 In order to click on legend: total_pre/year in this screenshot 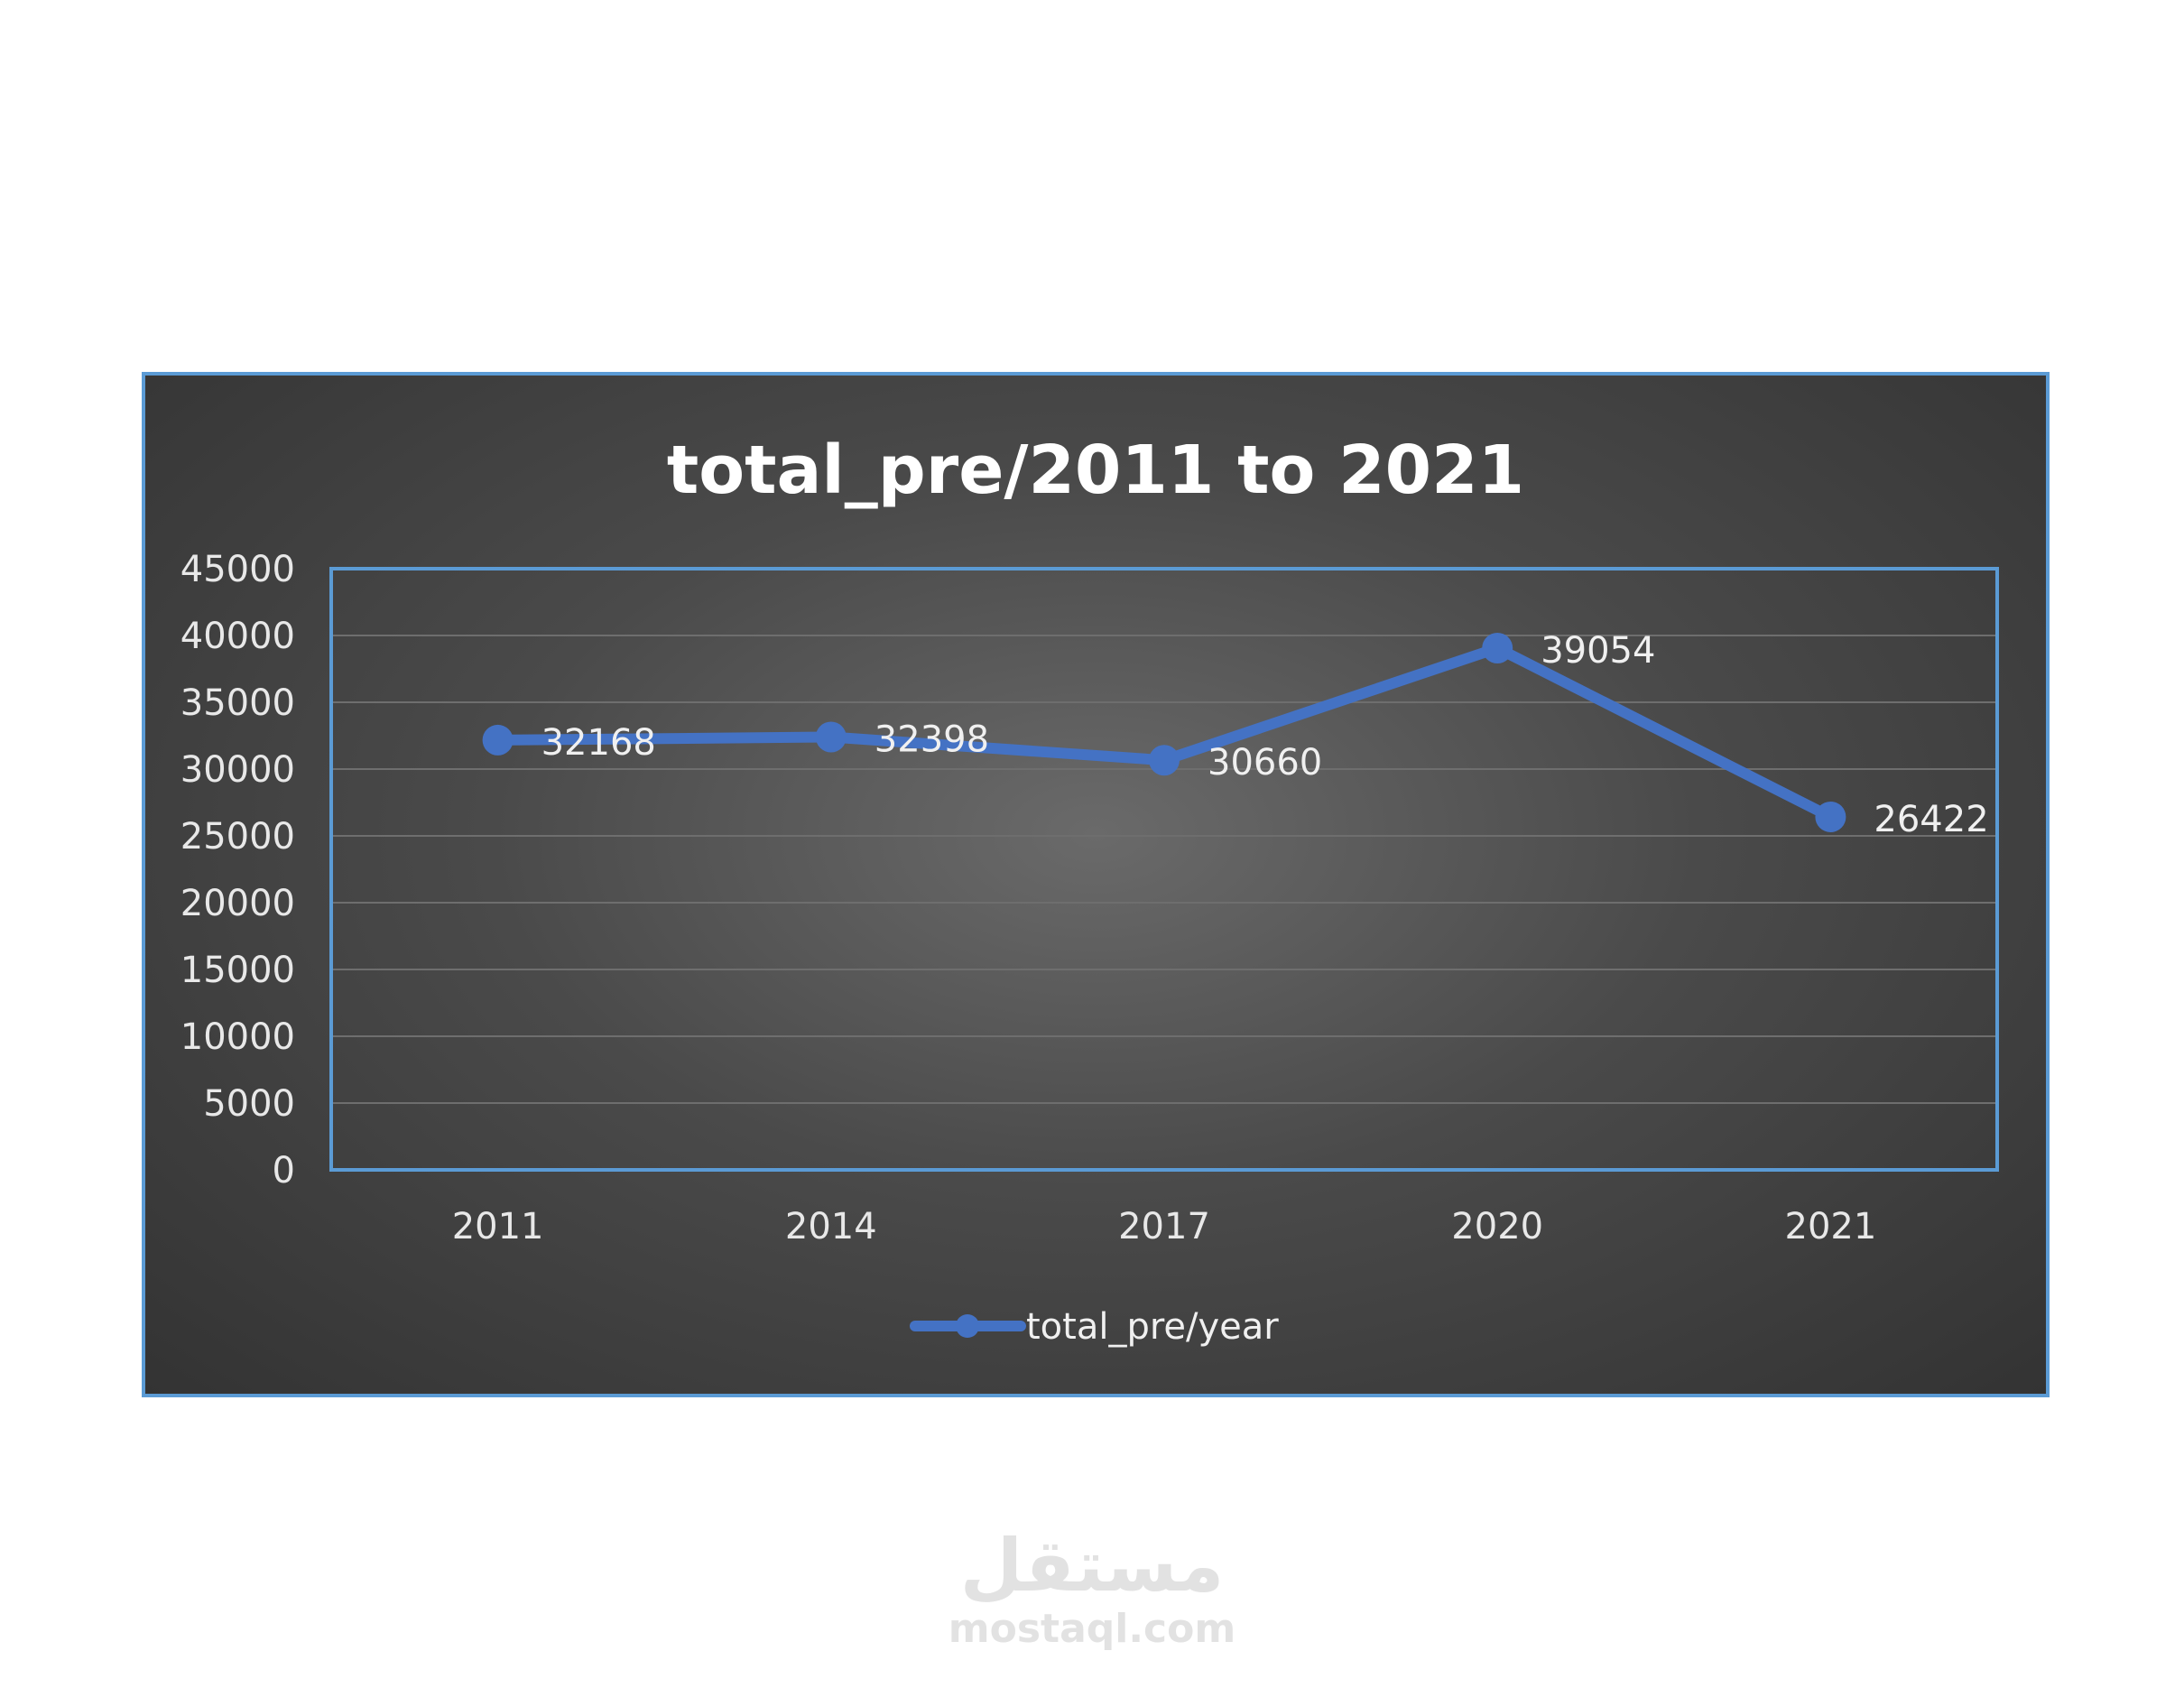, I will do `click(1094, 1327)`.